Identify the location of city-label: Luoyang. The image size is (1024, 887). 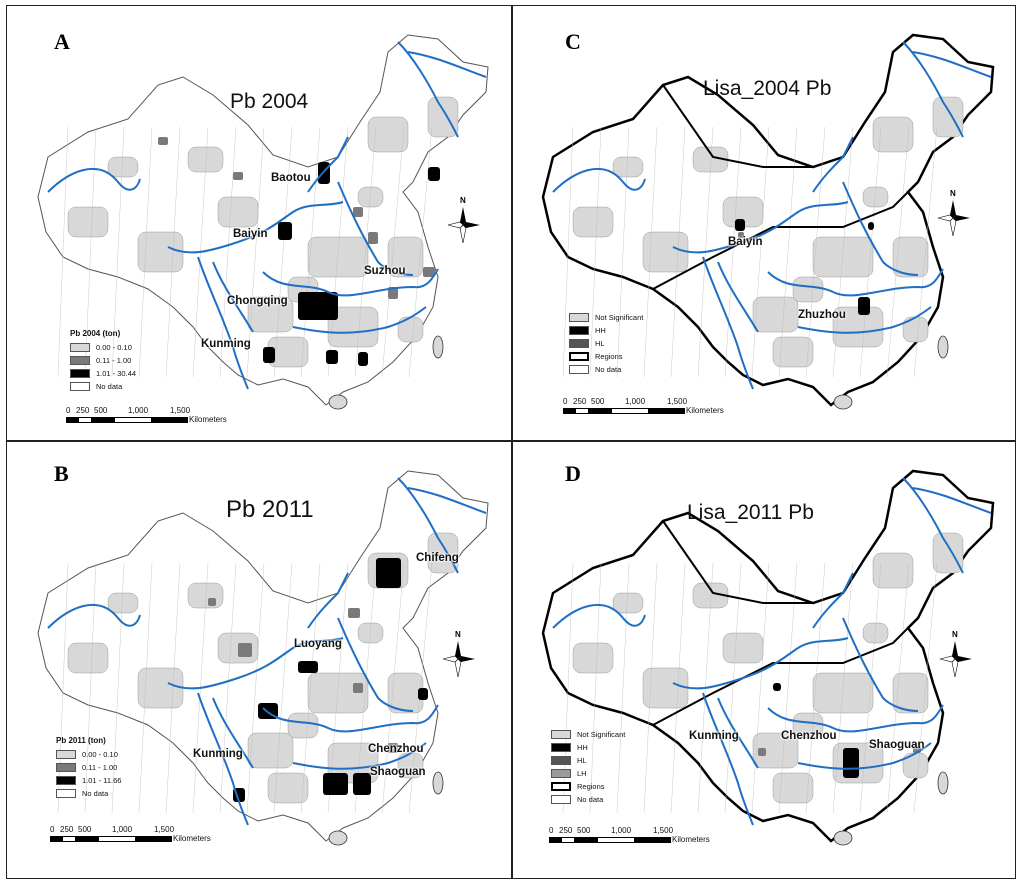
(318, 644).